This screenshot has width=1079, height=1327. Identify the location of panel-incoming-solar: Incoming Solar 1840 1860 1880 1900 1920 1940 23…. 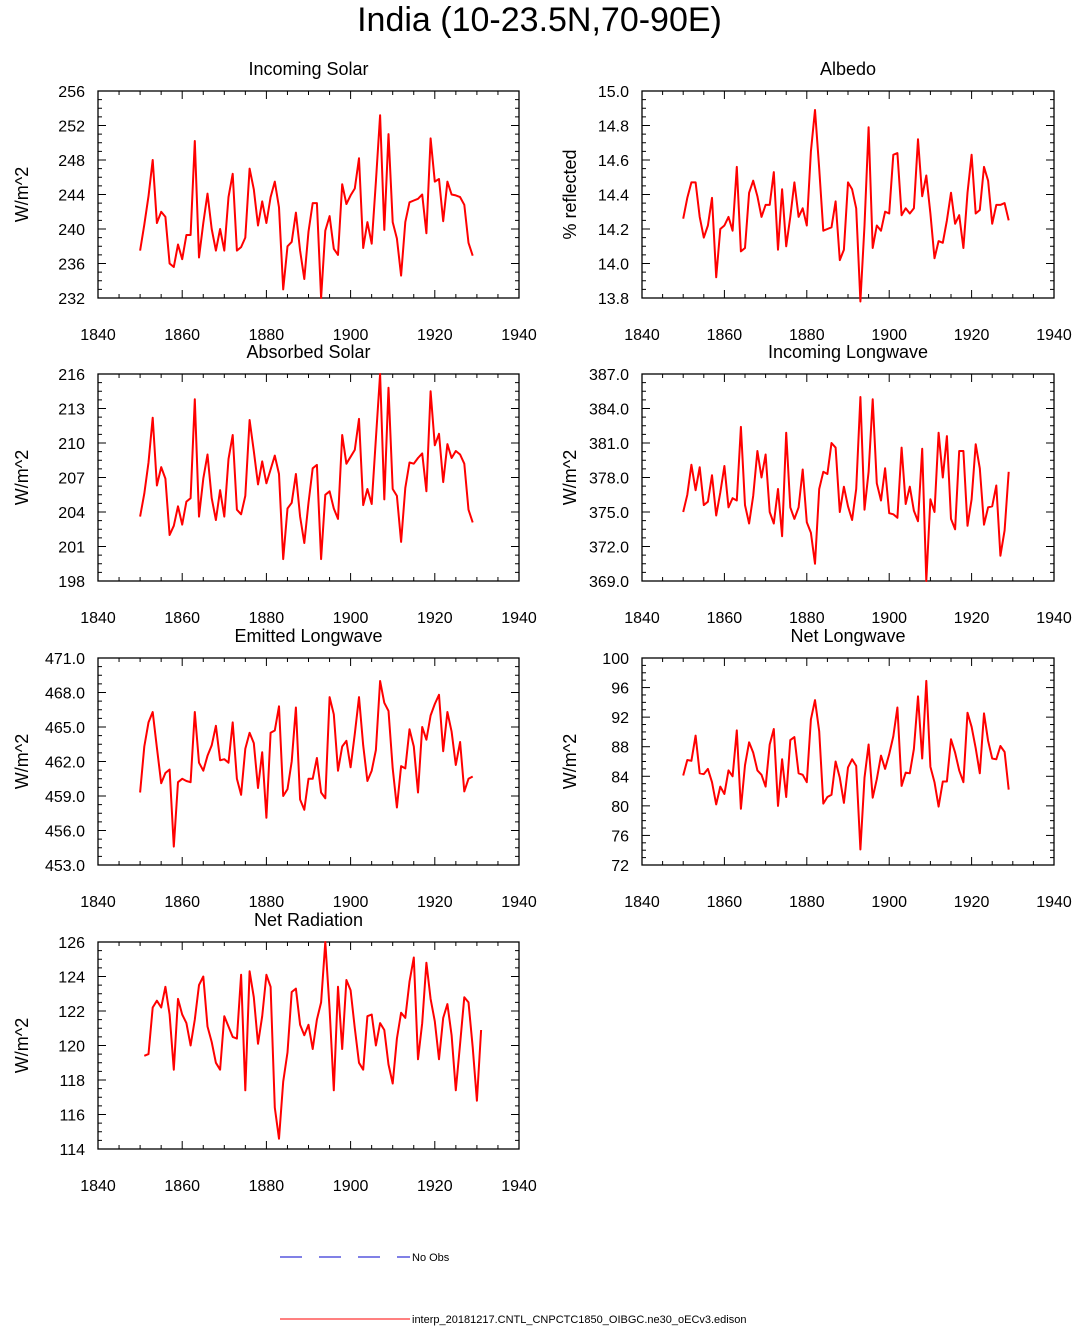
(274, 201).